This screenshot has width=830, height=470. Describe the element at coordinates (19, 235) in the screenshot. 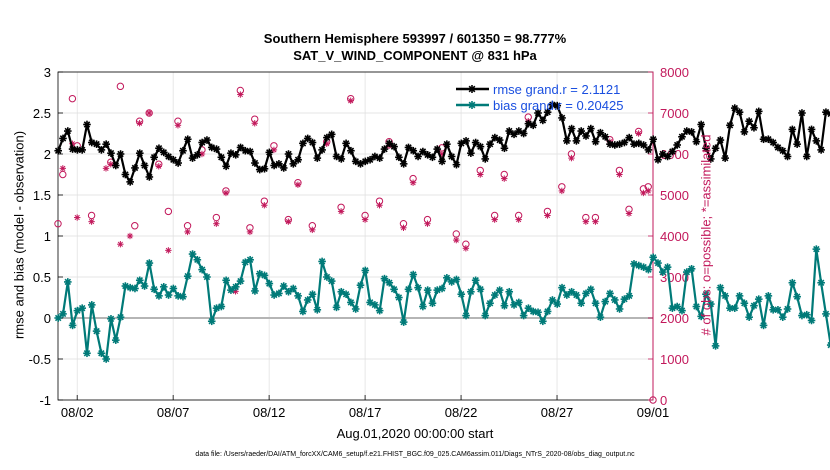

I see `y-axis-label: rmse and bias (model - observation)` at that location.